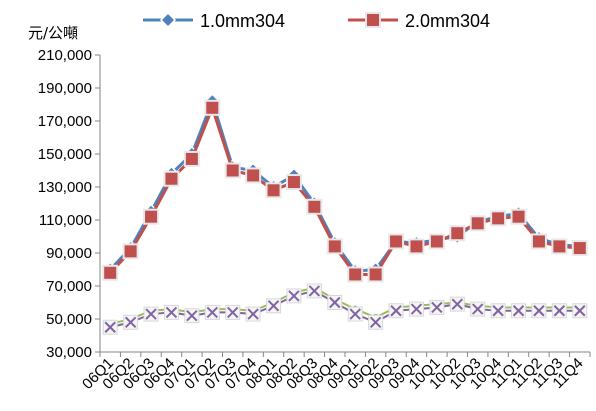 The image size is (596, 411). What do you see at coordinates (65, 121) in the screenshot?
I see `y-tick-label: 170,000` at bounding box center [65, 121].